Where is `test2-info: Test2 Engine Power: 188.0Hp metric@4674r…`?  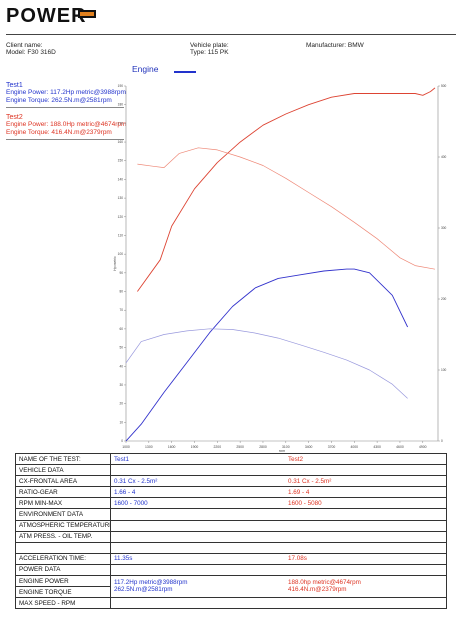
test2-info: Test2 Engine Power: 188.0Hp metric@4674r… is located at coordinates (66, 125).